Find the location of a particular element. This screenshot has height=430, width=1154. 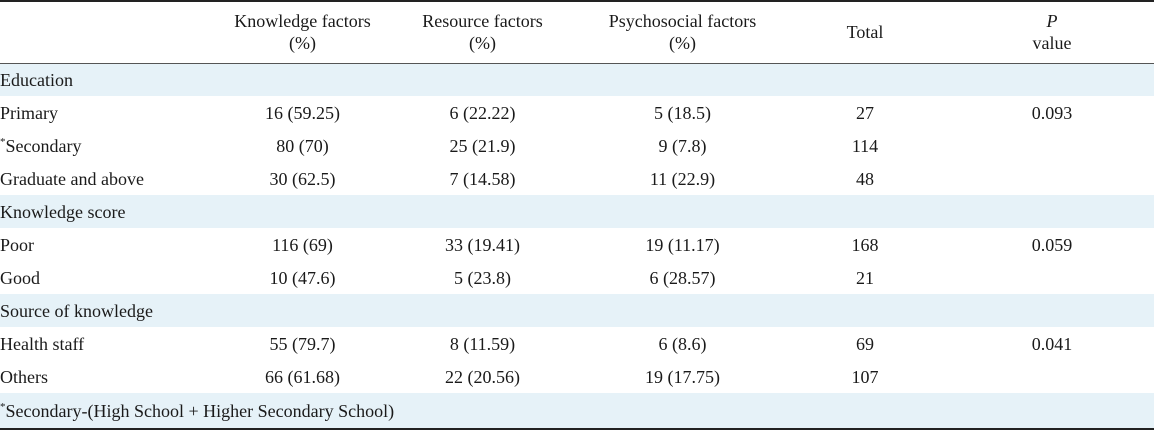

table-row: *Secondary 80 (70) 25 (21.9) 9 (7.8) 114 is located at coordinates (577, 145).